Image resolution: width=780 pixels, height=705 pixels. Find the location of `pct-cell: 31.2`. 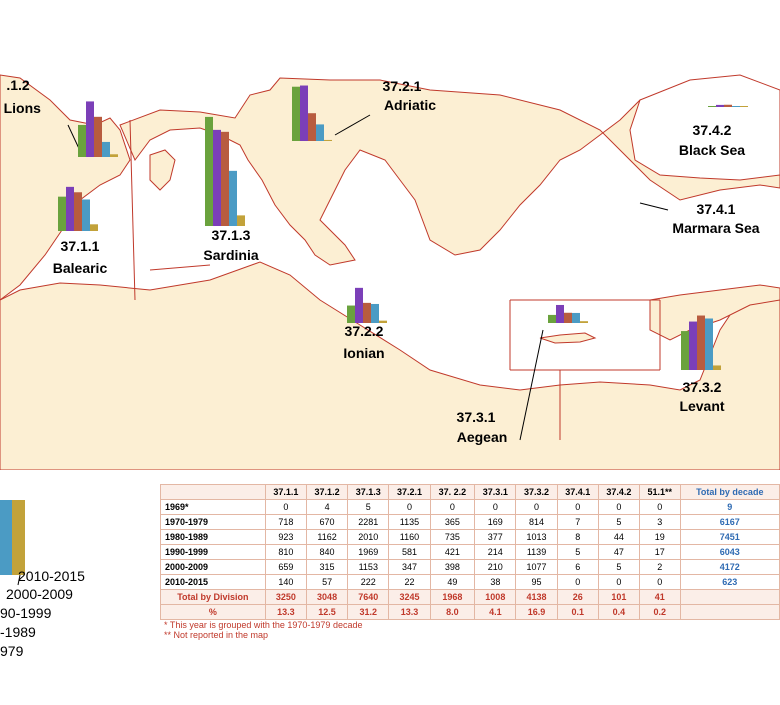

pct-cell: 31.2 is located at coordinates (368, 612).